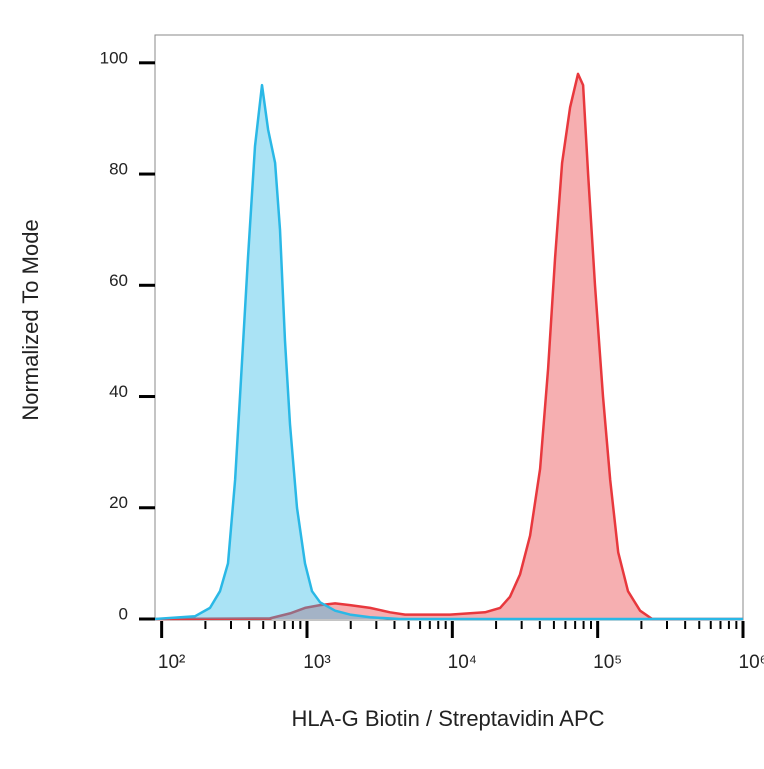 This screenshot has width=764, height=769. Describe the element at coordinates (114, 57) in the screenshot. I see `y-tick-label: 100` at that location.